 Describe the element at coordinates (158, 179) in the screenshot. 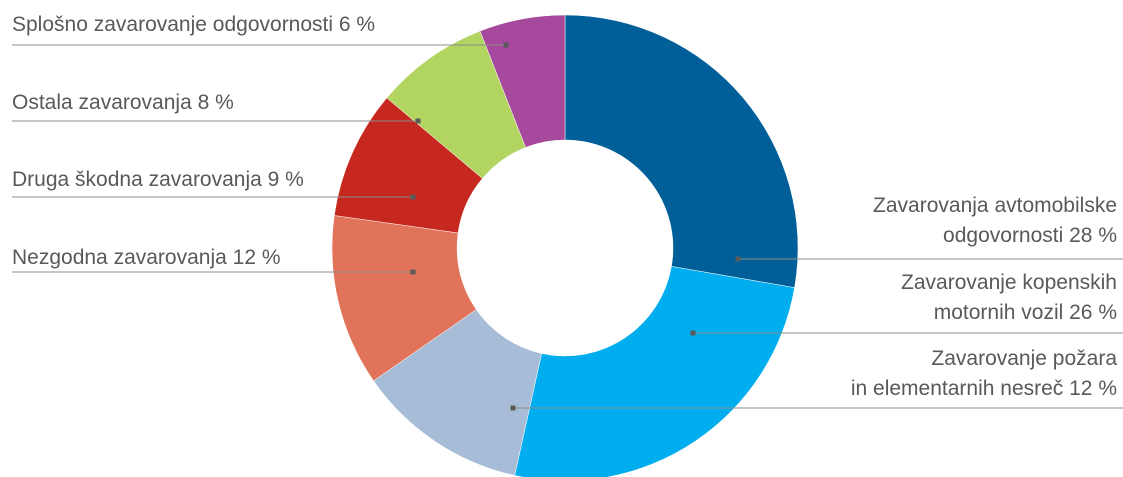

I see `slice-label: Druga škodna zavarovanja 9 %` at that location.